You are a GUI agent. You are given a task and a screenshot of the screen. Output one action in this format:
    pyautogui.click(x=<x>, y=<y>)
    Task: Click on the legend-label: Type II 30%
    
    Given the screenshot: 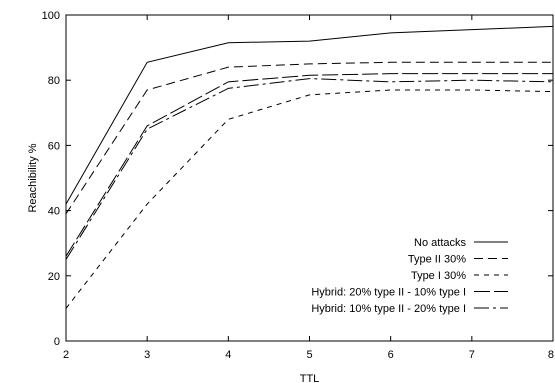 What is the action you would take?
    pyautogui.click(x=437, y=260)
    